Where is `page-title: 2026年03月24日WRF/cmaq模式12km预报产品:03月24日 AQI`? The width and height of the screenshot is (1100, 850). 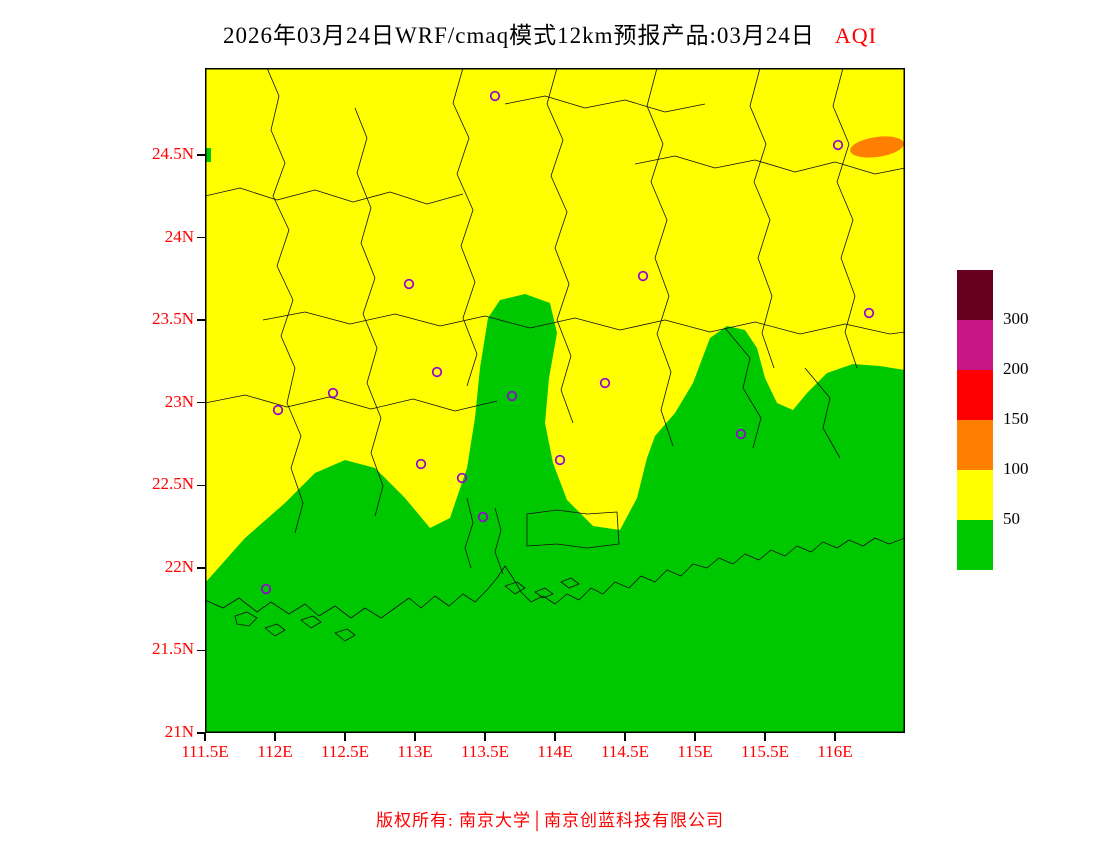
page-title: 2026年03月24日WRF/cmaq模式12km预报产品:03月24日 AQI is located at coordinates (550, 33).